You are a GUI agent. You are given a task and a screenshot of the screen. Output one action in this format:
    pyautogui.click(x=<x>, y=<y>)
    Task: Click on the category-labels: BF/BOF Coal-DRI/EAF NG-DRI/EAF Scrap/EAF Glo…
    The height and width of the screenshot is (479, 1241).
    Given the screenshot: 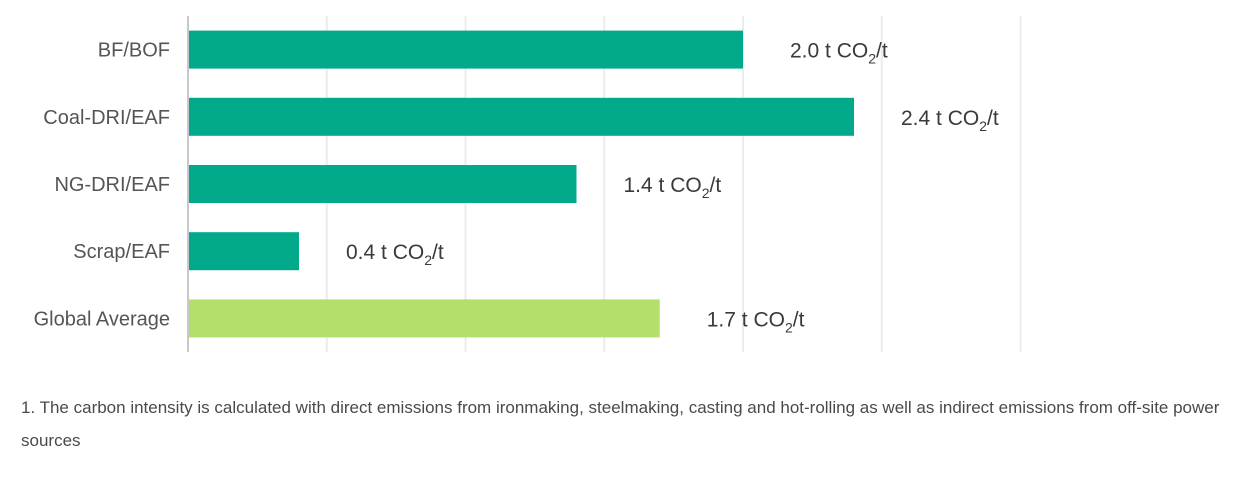 What is the action you would take?
    pyautogui.click(x=102, y=185)
    